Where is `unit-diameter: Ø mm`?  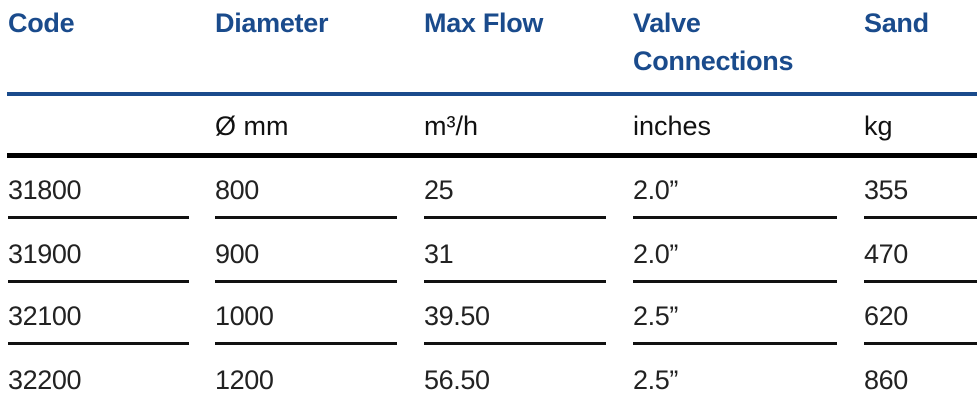 unit-diameter: Ø mm is located at coordinates (252, 126).